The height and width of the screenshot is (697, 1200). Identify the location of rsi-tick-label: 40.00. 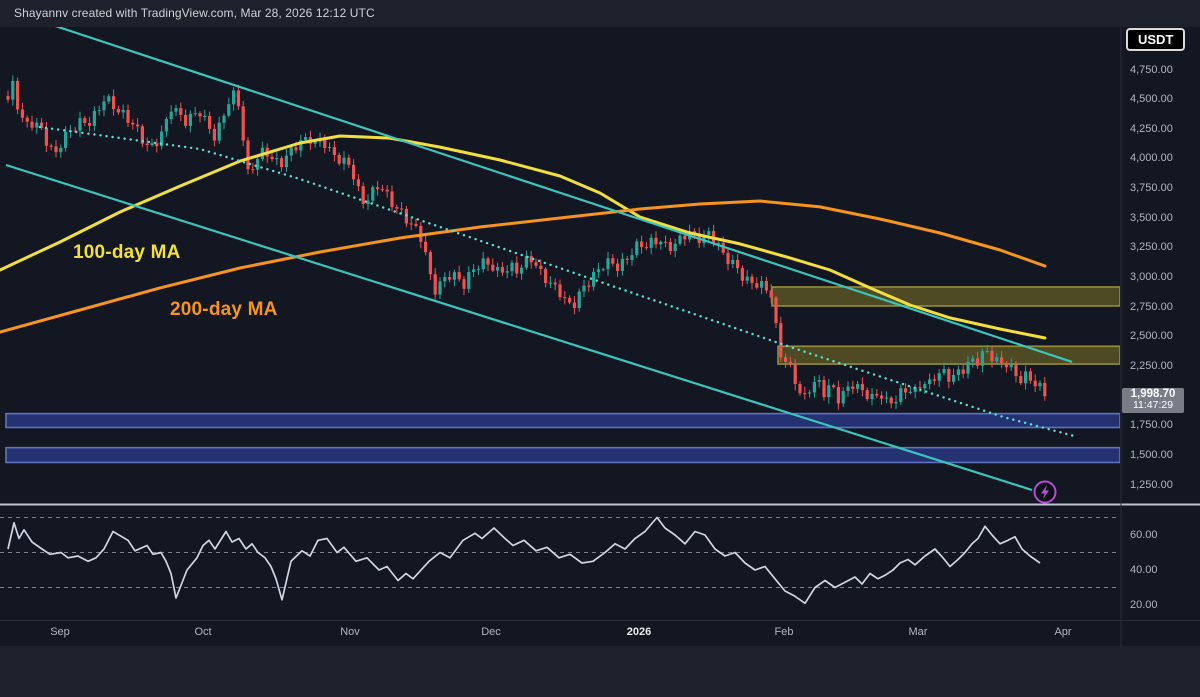
(1144, 569).